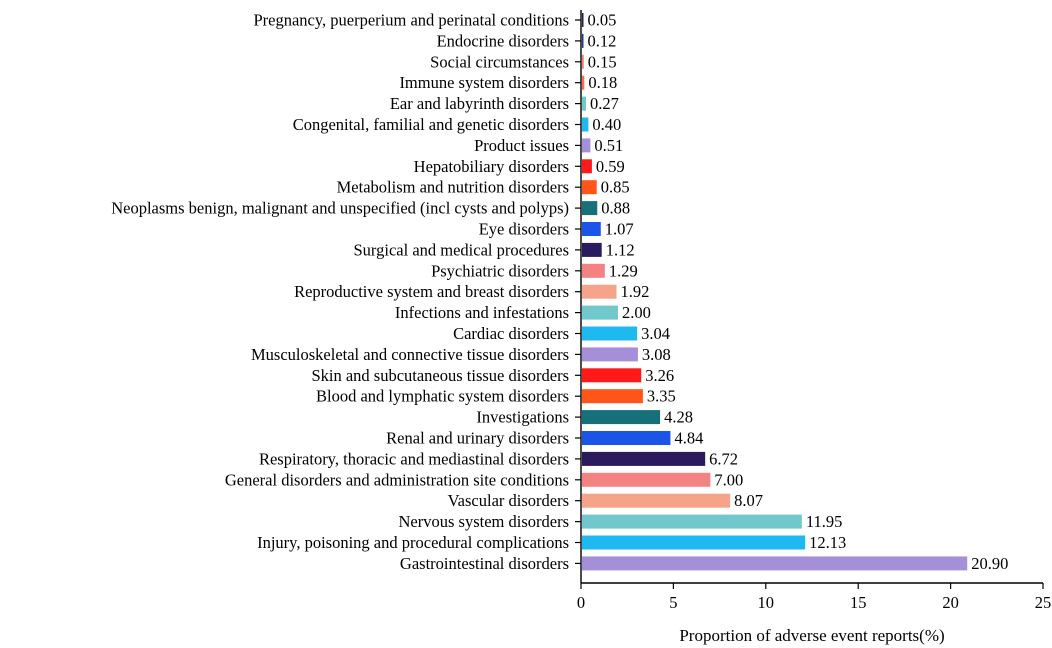 This screenshot has width=1052, height=648. What do you see at coordinates (484, 521) in the screenshot?
I see `category-label-24: Nervous system disorders` at bounding box center [484, 521].